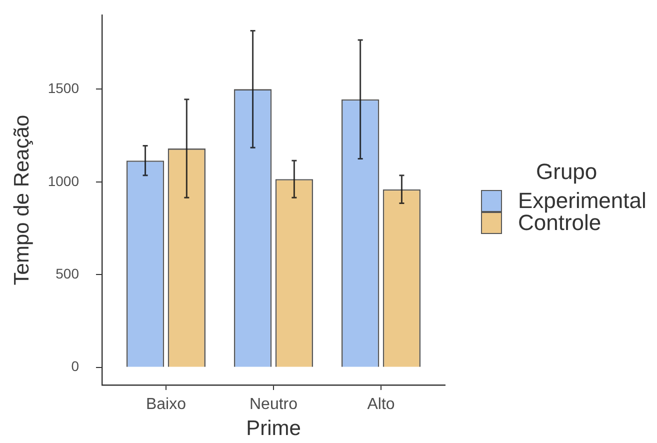  Describe the element at coordinates (273, 428) in the screenshot. I see `x-axis-title: Prime` at that location.